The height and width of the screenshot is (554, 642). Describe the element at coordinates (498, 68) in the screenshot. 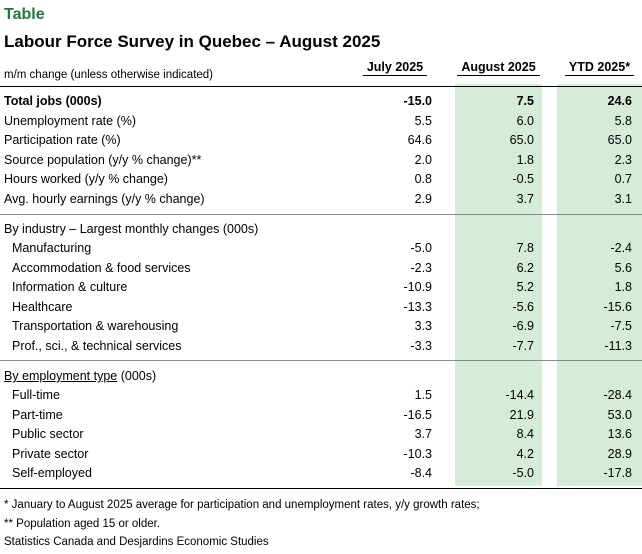

I see `column-header-august: August 2025` at that location.